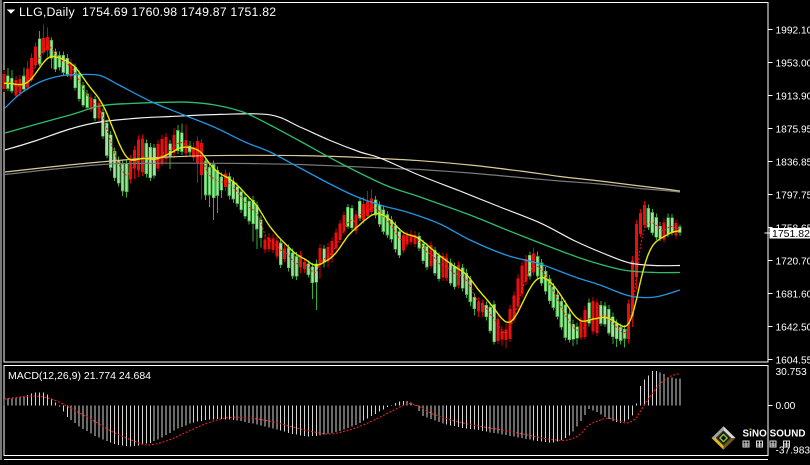 The width and height of the screenshot is (810, 465). Describe the element at coordinates (793, 327) in the screenshot. I see `svg-text: 1642.50` at that location.